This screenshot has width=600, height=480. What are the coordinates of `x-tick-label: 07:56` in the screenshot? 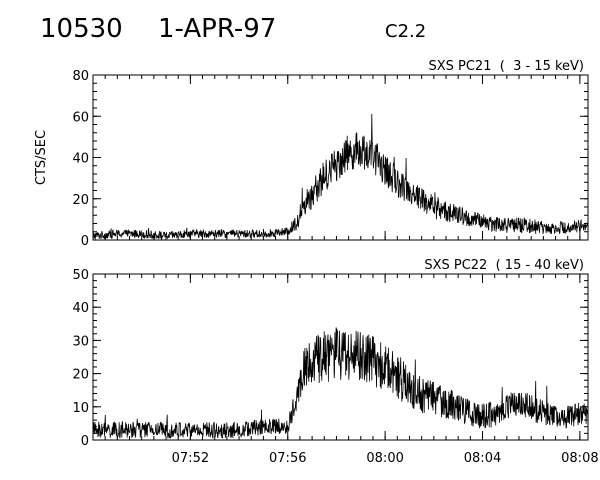 It's located at (287, 458).